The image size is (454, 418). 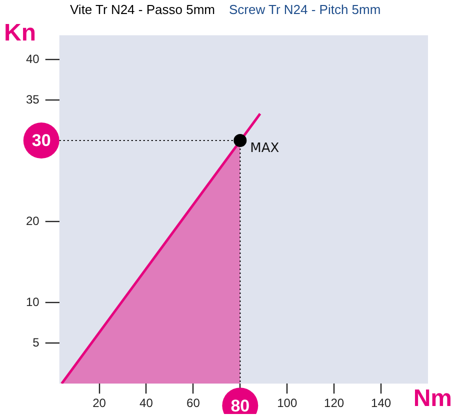 What do you see at coordinates (432, 398) in the screenshot?
I see `x-axis-title: Nm` at bounding box center [432, 398].